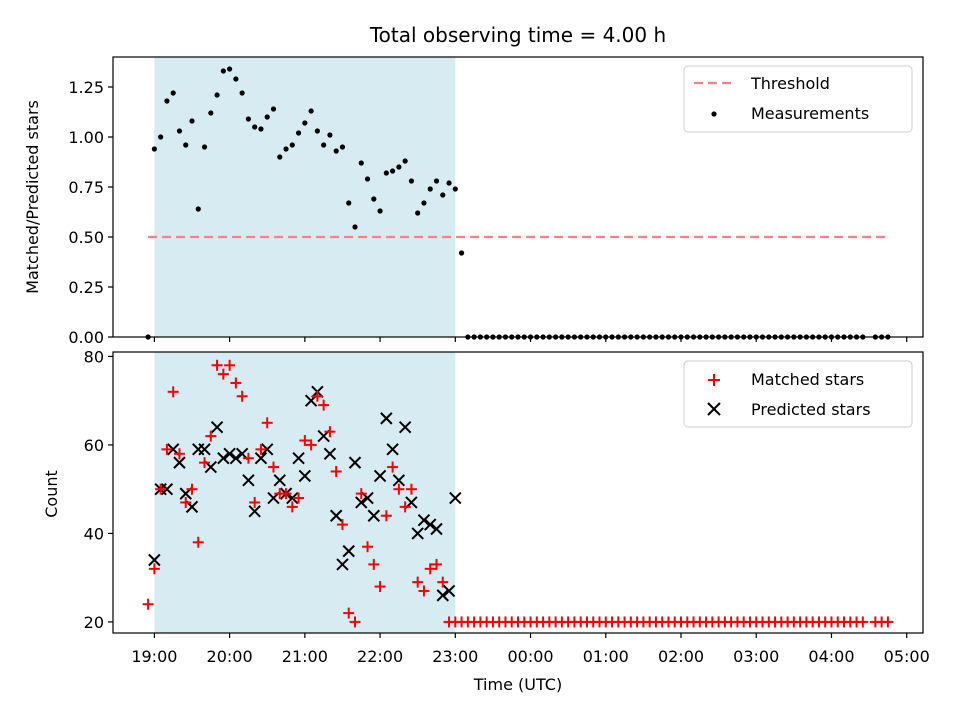  Describe the element at coordinates (798, 394) in the screenshot. I see `bottom-legend: Matched stars Predicted stars` at that location.